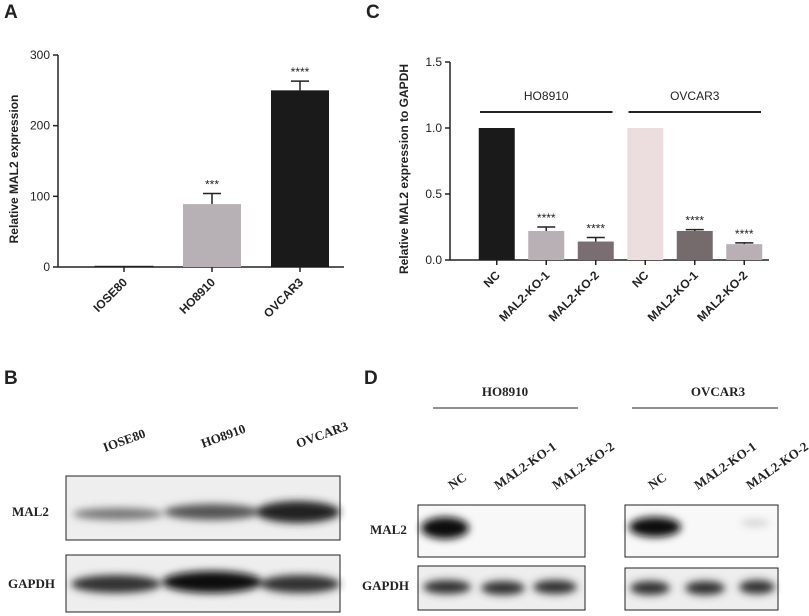 The image size is (809, 616). Describe the element at coordinates (433, 260) in the screenshot. I see `y-tick-label: 0.0` at that location.